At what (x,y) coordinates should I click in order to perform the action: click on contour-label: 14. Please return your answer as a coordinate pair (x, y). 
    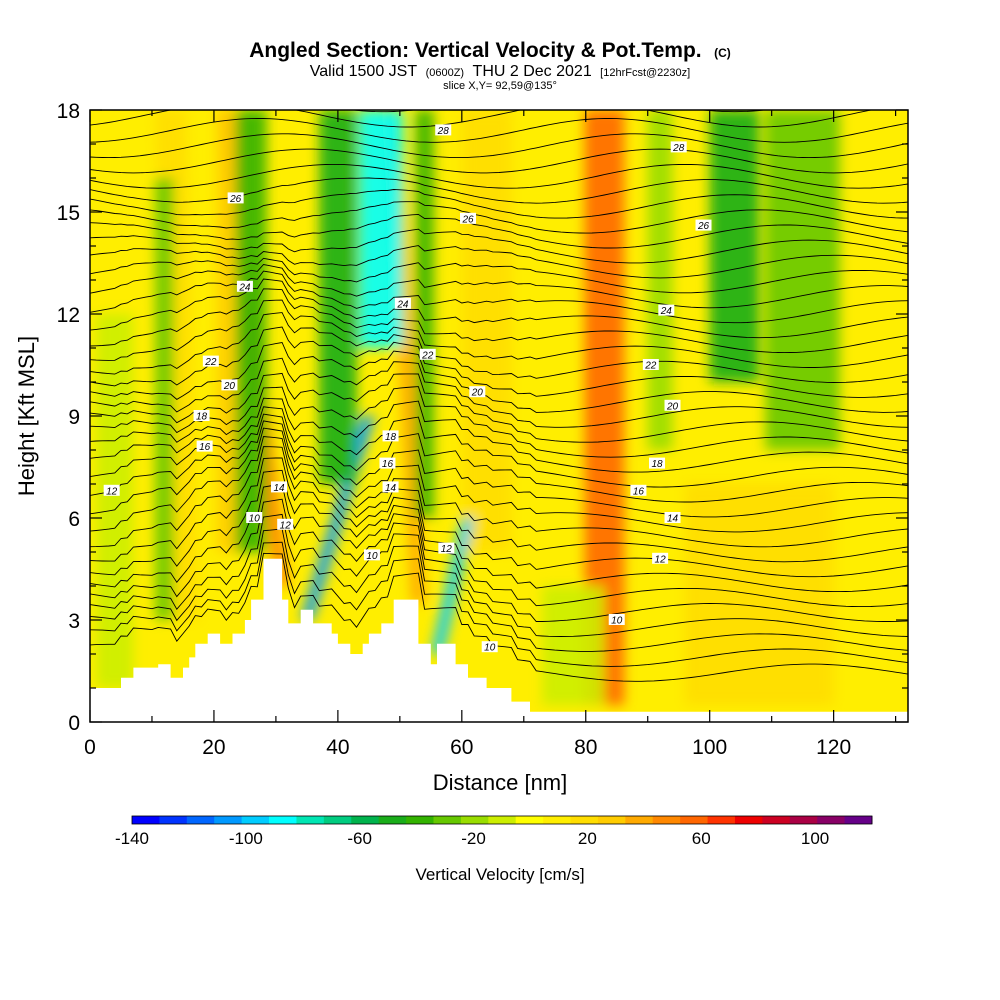
    Looking at the image, I should click on (279, 487).